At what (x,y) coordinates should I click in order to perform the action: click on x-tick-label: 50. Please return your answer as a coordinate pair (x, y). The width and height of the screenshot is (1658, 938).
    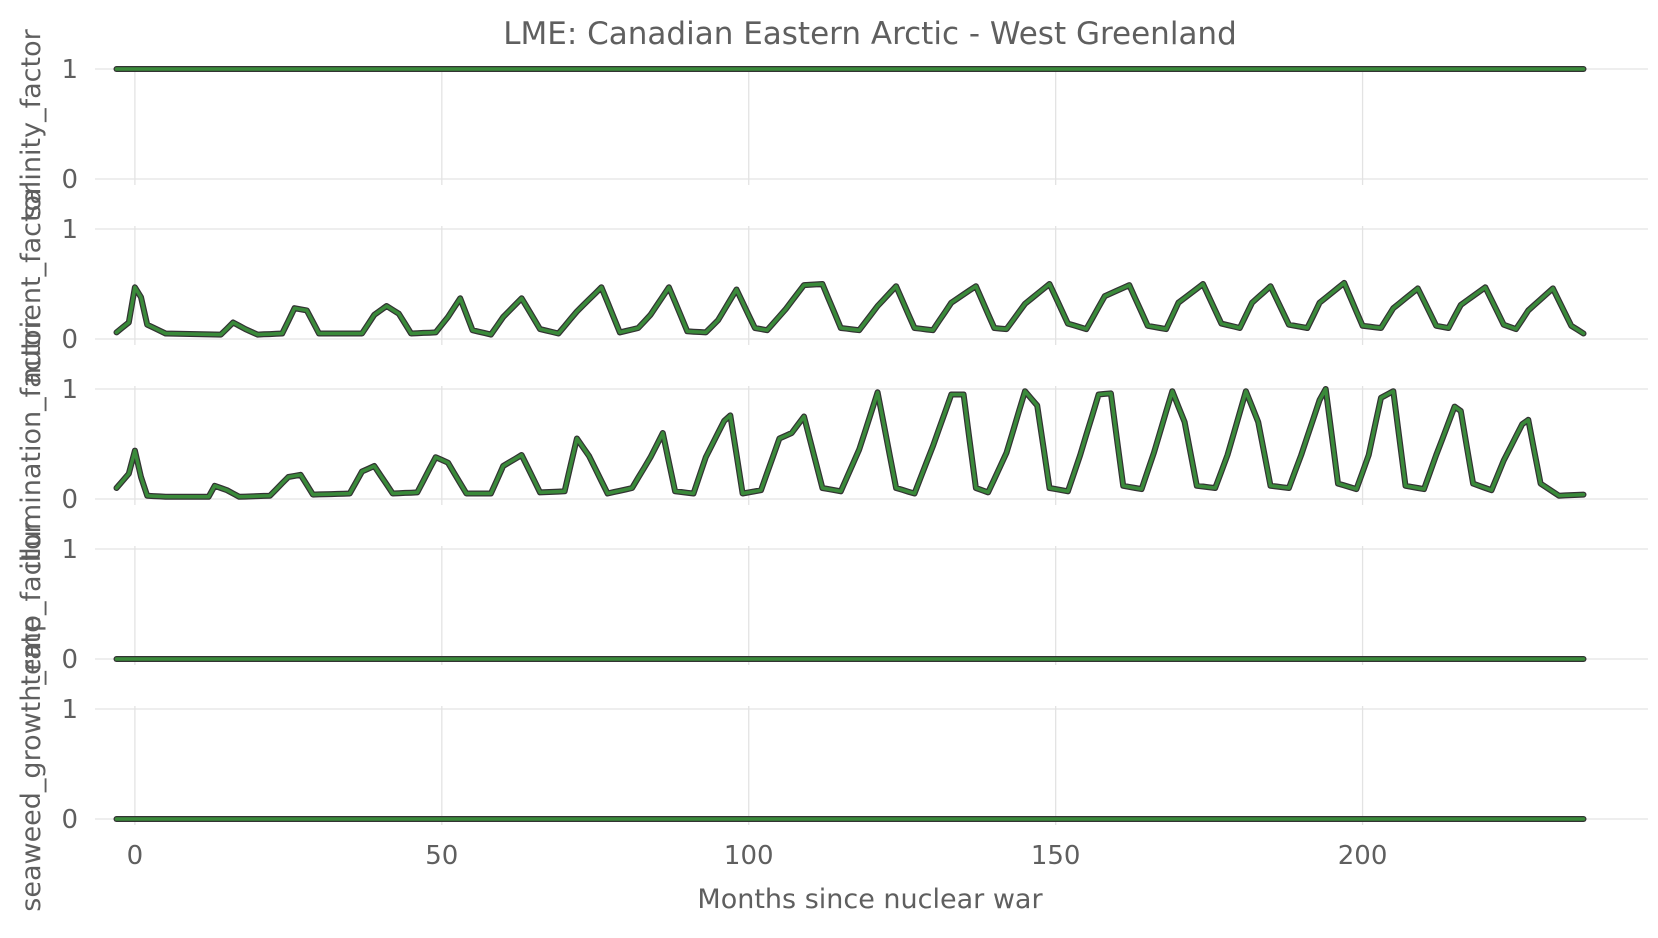
    Looking at the image, I should click on (441, 856).